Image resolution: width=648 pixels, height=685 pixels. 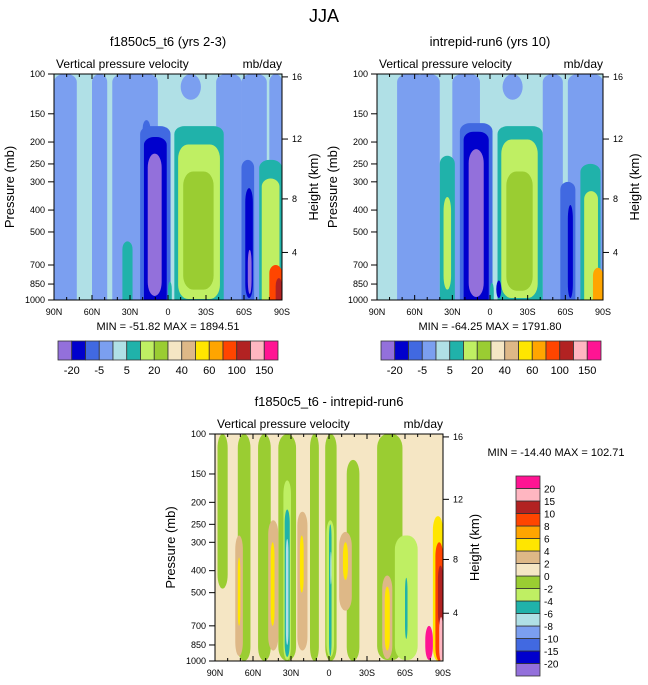 What do you see at coordinates (550, 490) in the screenshot?
I see `colorbar-label: 20` at bounding box center [550, 490].